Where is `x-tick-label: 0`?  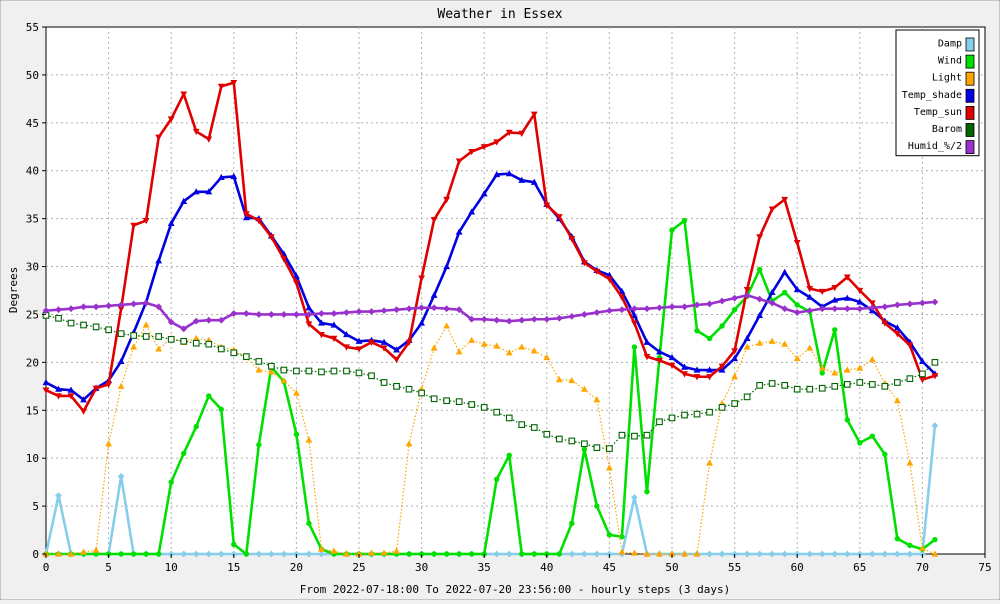
x-tick-label: 0 is located at coordinates (46, 567).